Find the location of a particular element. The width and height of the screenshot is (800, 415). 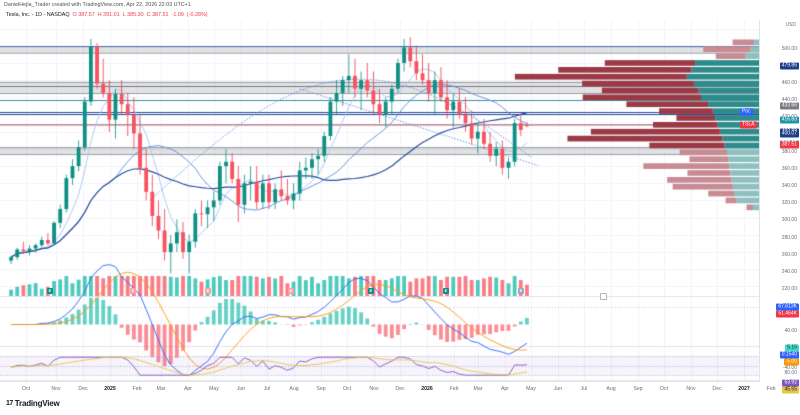

price-tag-vah: 479.86 is located at coordinates (789, 66).